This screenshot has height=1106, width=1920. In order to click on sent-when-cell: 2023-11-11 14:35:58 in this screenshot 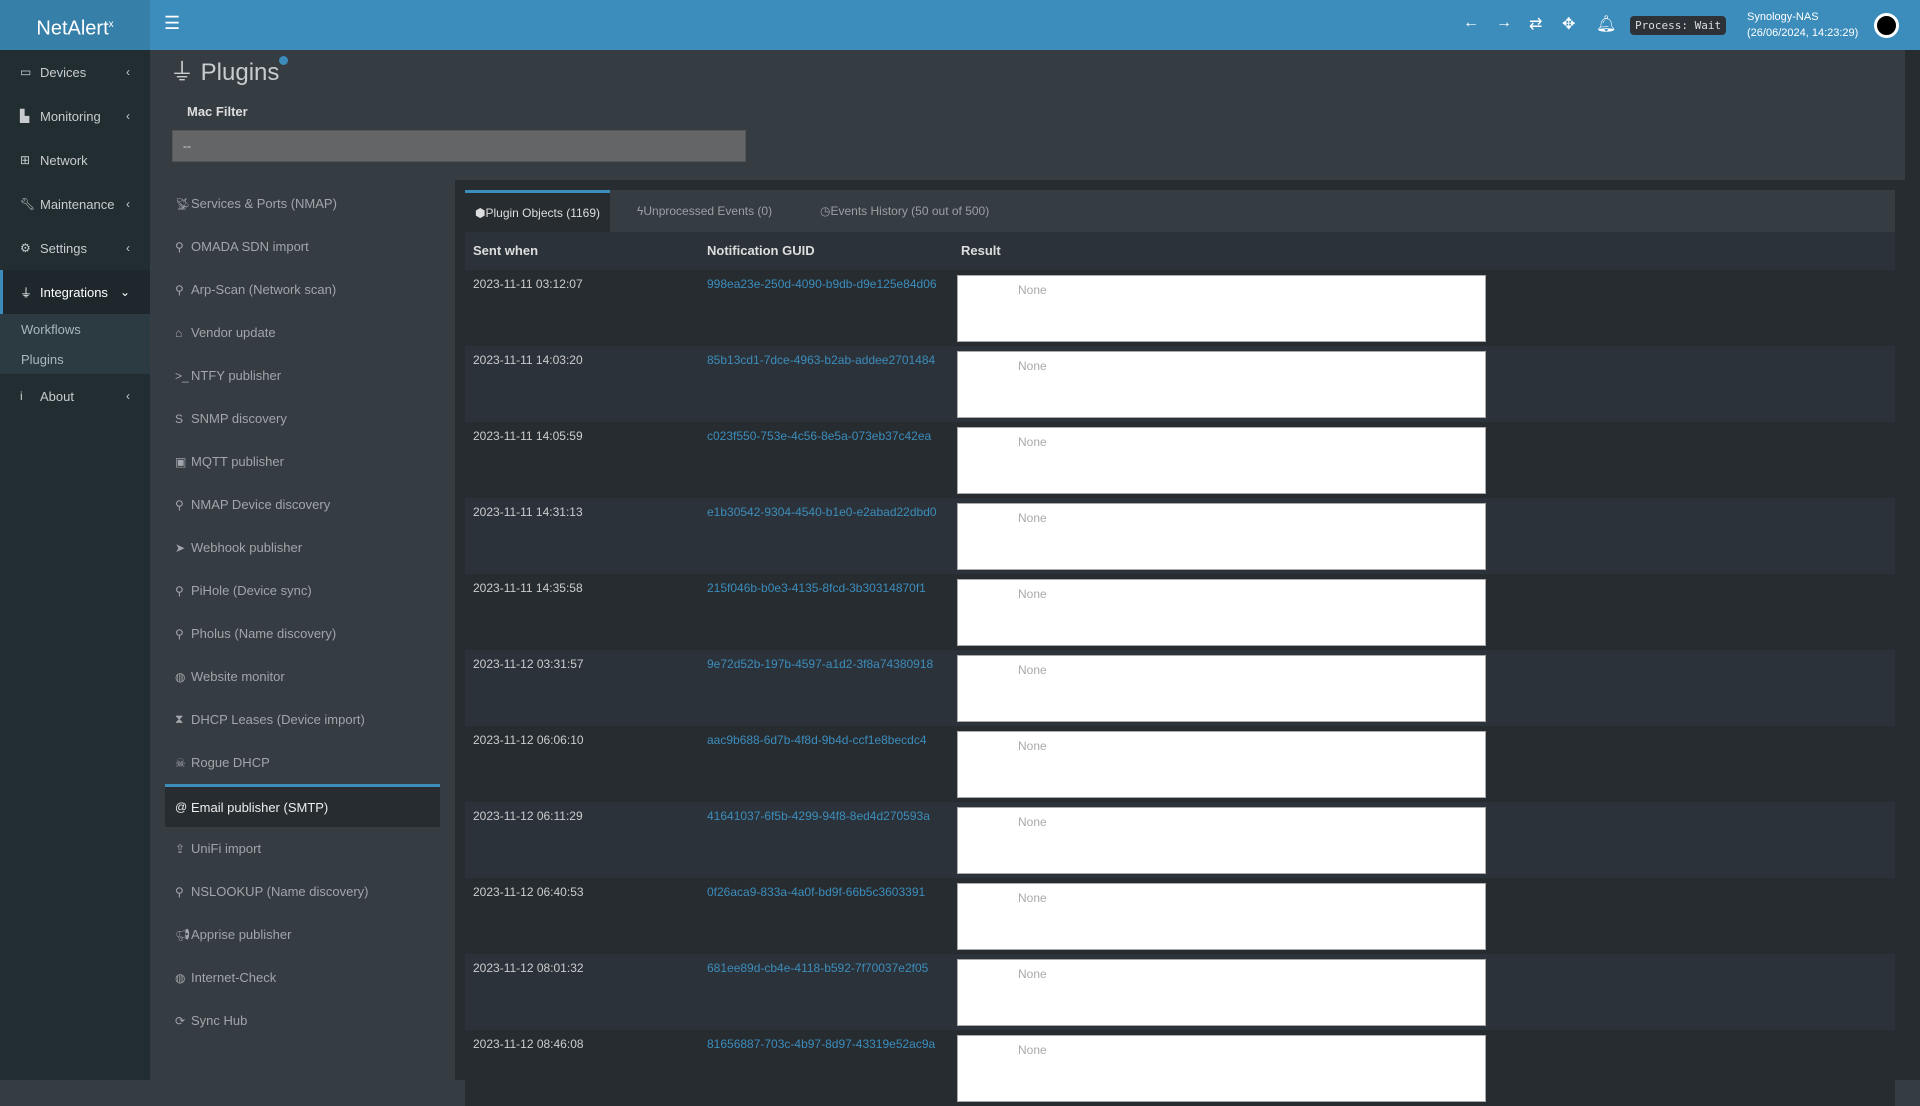, I will do `click(528, 588)`.